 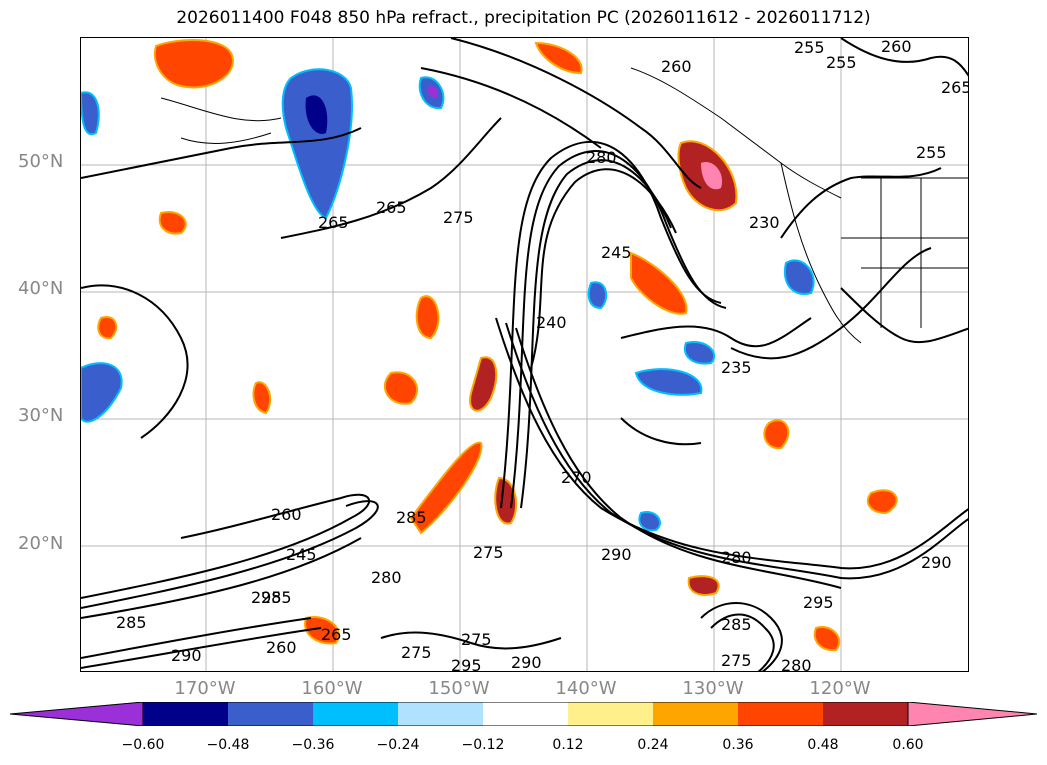 What do you see at coordinates (313, 745) in the screenshot?
I see `colorbar-tick-label: −0.36` at bounding box center [313, 745].